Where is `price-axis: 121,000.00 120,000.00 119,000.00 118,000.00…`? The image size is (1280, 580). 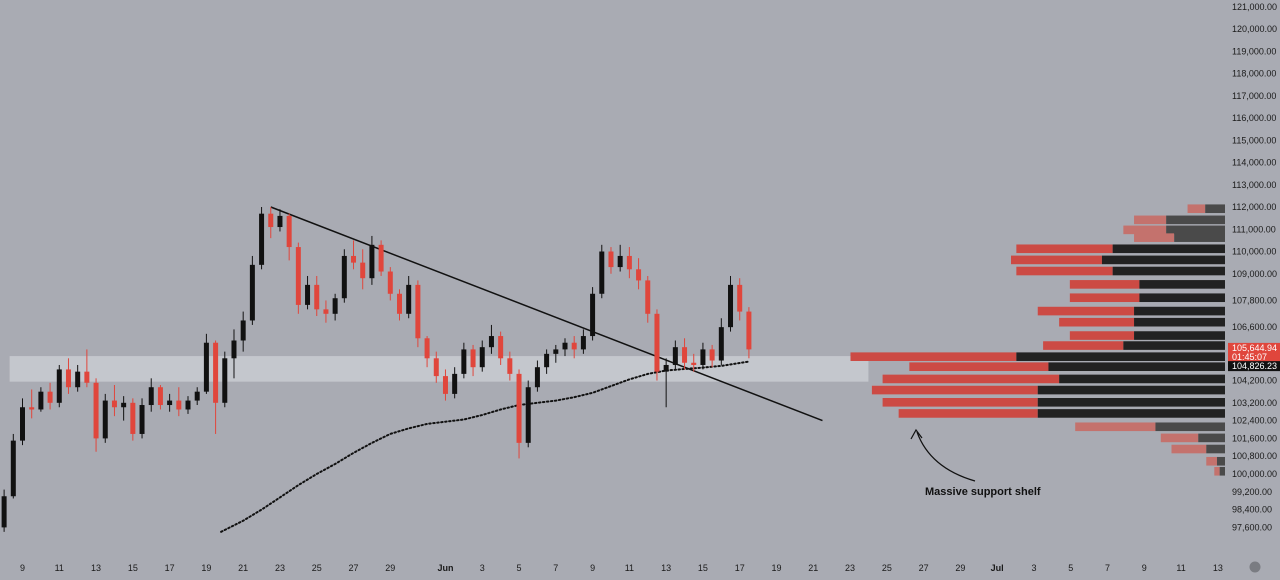
price-axis: 121,000.00 120,000.00 119,000.00 118,000.00… is located at coordinates (1254, 267).